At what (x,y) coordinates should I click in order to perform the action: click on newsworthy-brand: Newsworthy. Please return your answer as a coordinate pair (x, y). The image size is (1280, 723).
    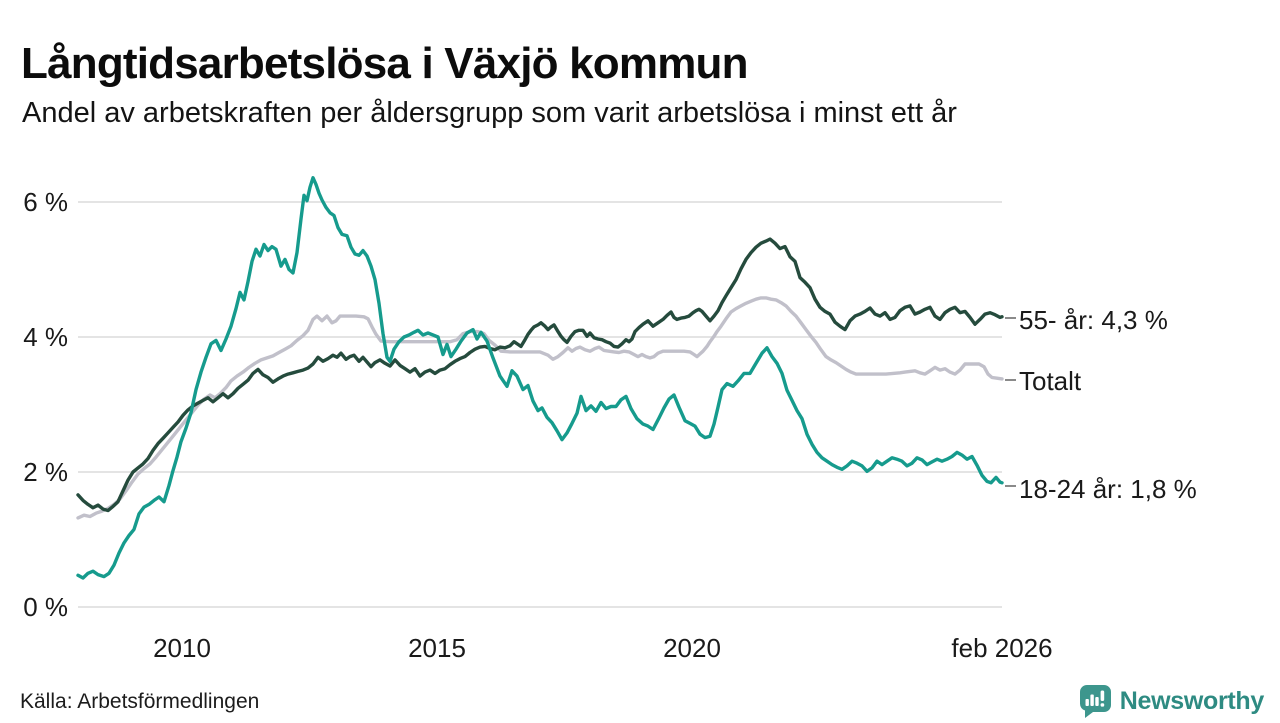
    Looking at the image, I should click on (1171, 701).